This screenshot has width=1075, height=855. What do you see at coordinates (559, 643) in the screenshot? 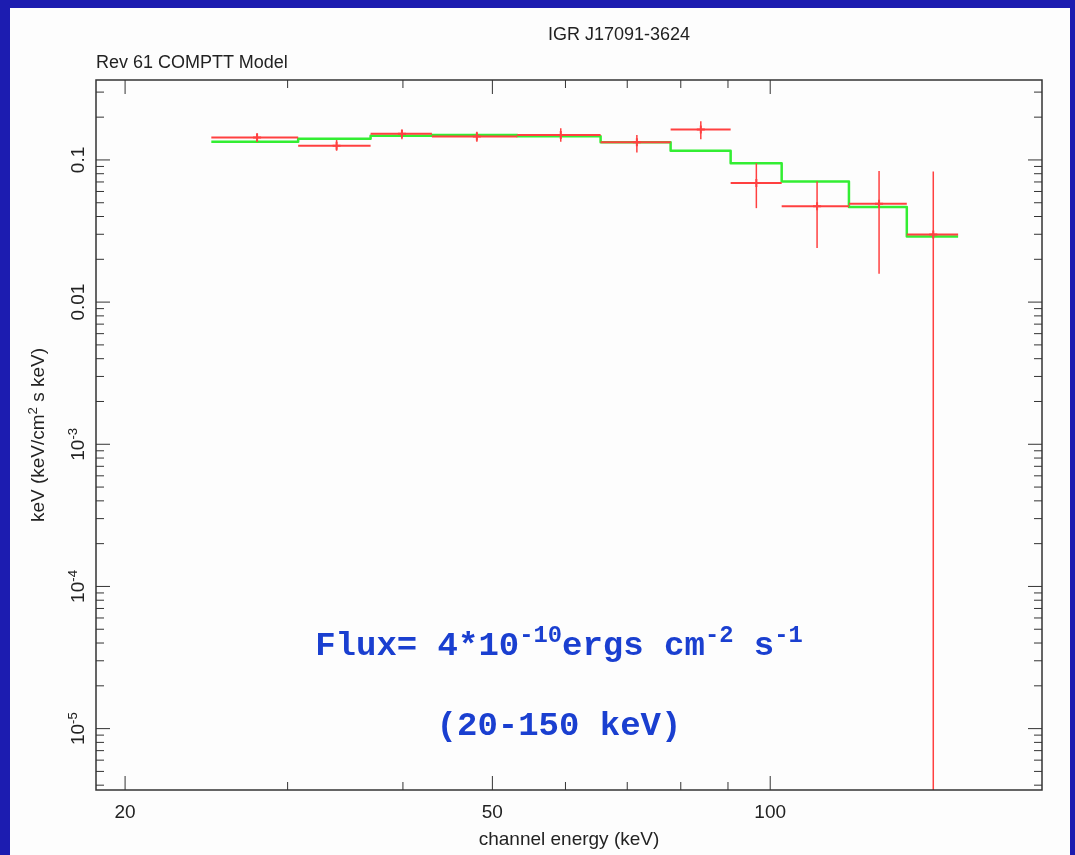
I see `annotation: Flux= 4*10$^{-10}$ergs cm$^{-2}$ s$^{-1}$` at bounding box center [559, 643].